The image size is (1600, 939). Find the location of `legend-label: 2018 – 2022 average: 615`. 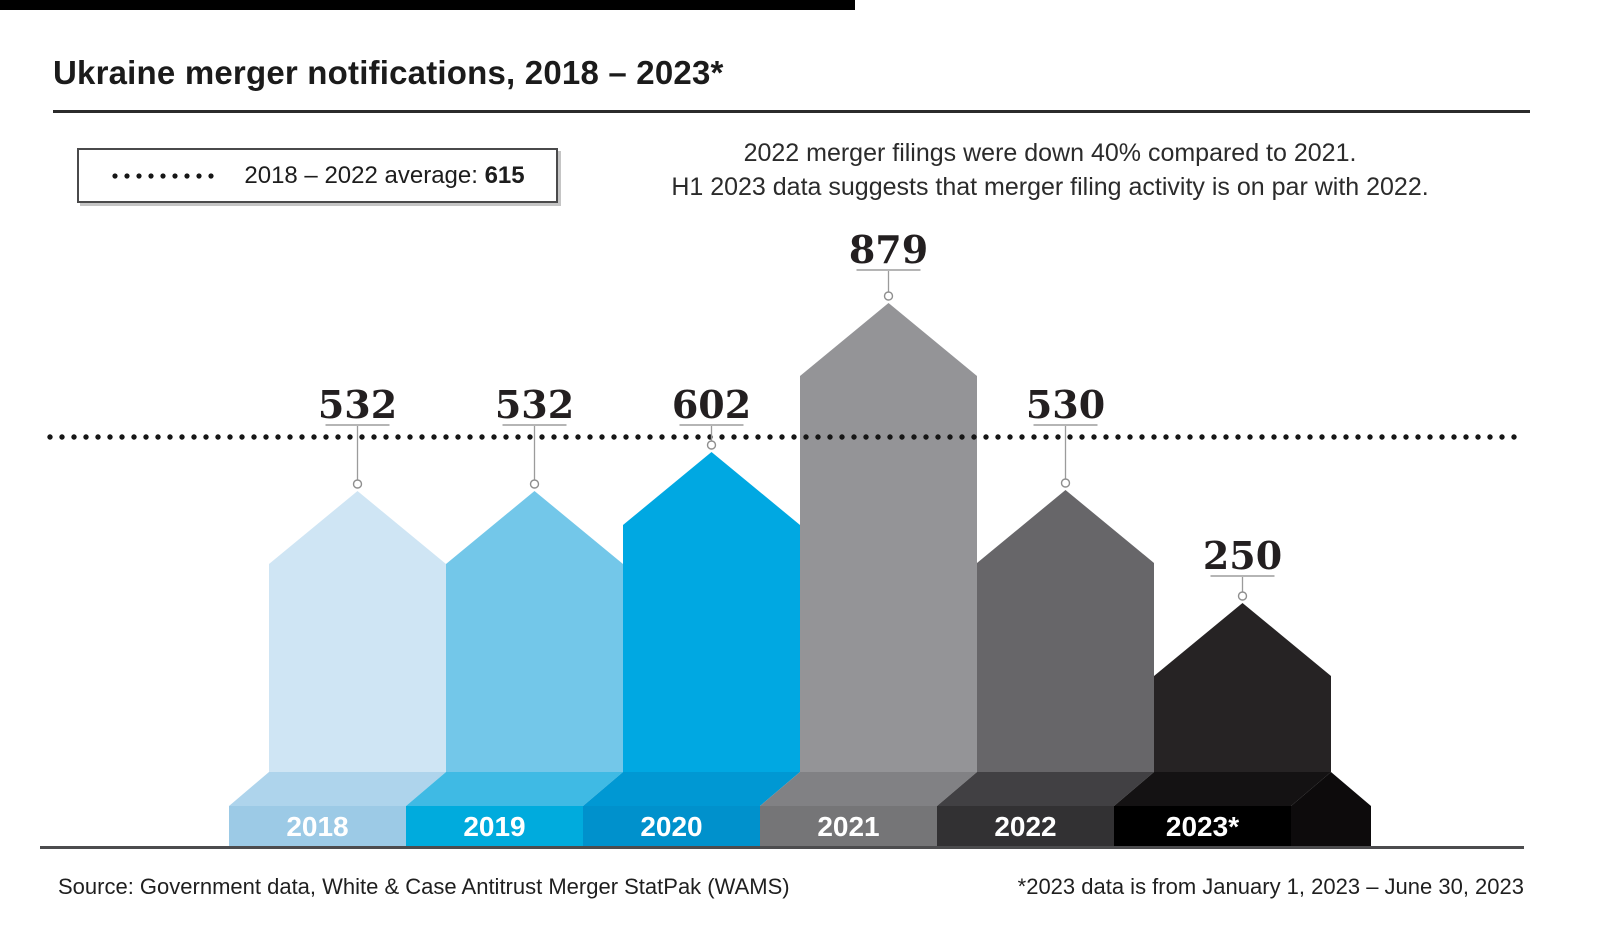

legend-label: 2018 – 2022 average: 615 is located at coordinates (384, 176).